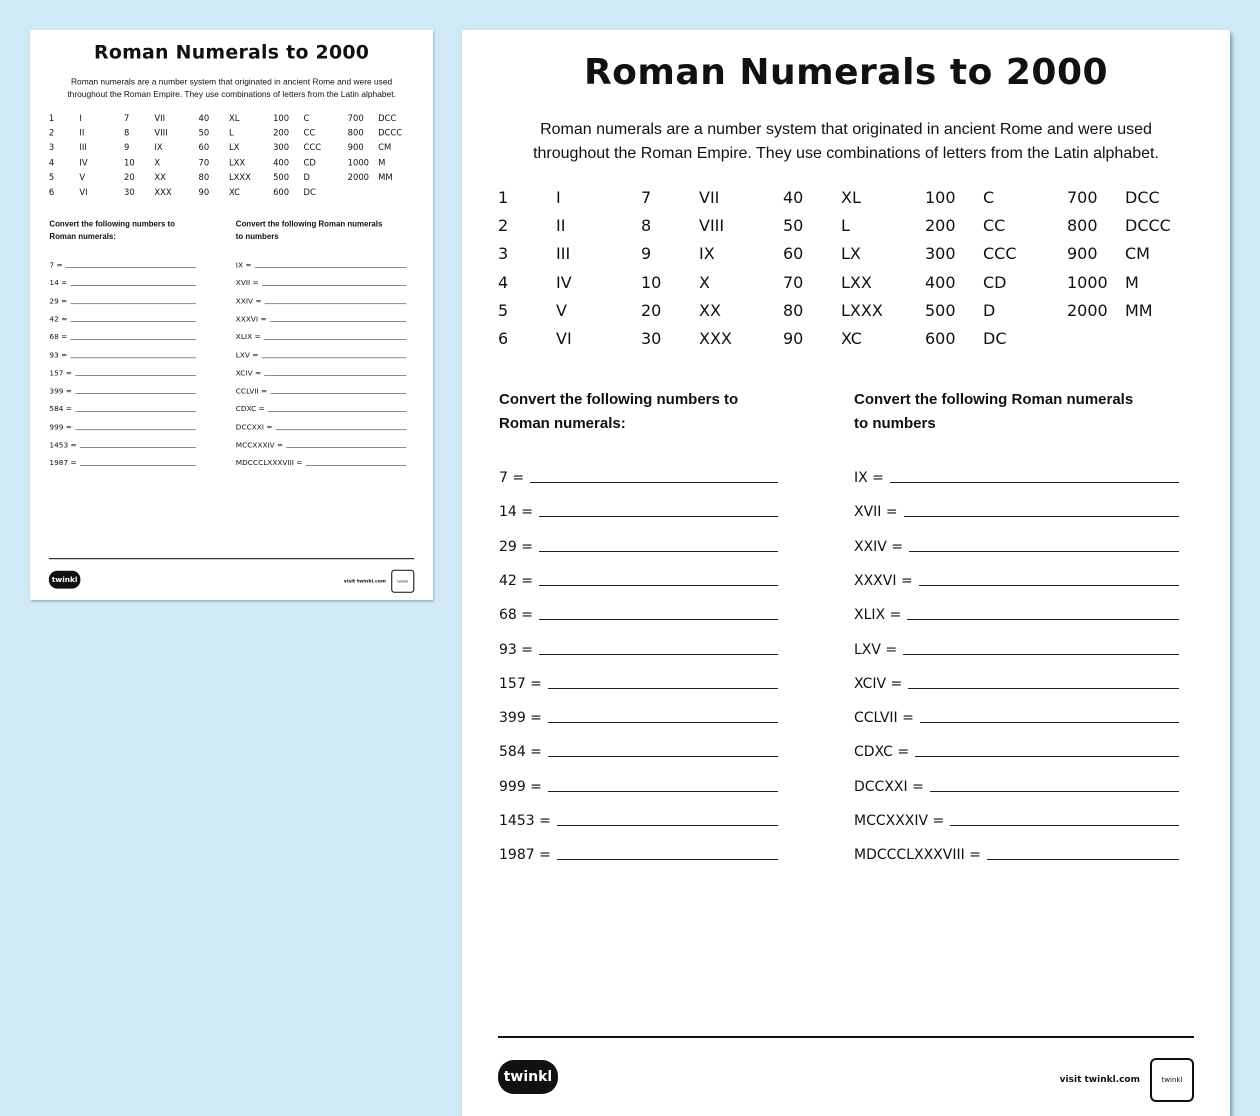  Describe the element at coordinates (321, 319) in the screenshot. I see `exercise-item: XXXVI =` at that location.